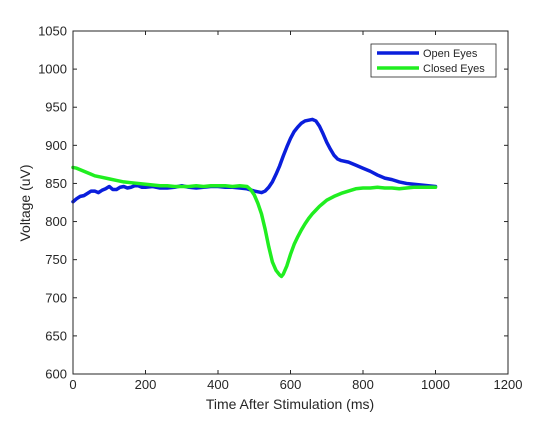 This screenshot has height=425, width=560. Describe the element at coordinates (52, 31) in the screenshot. I see `y-tick-label: 1050` at that location.